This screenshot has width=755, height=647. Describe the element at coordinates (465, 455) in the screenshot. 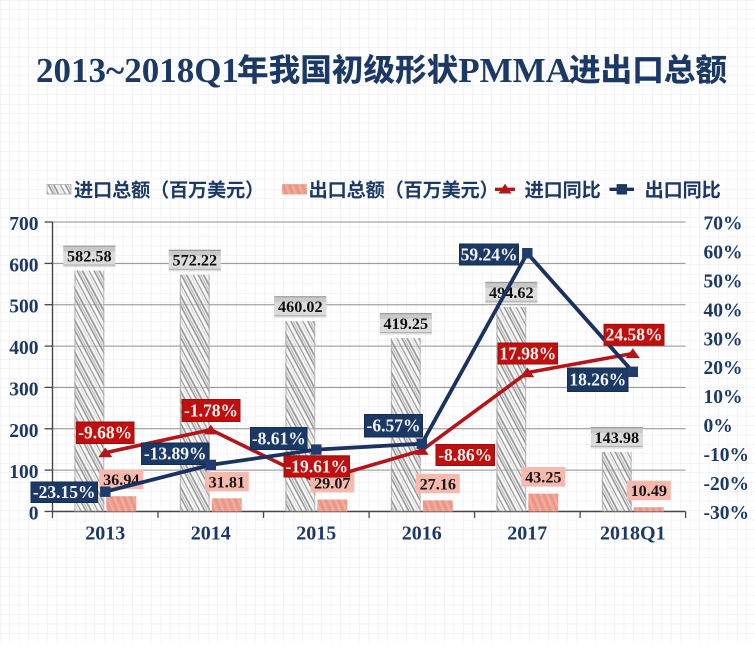

I see `svg-text: -8.86%` at that location.